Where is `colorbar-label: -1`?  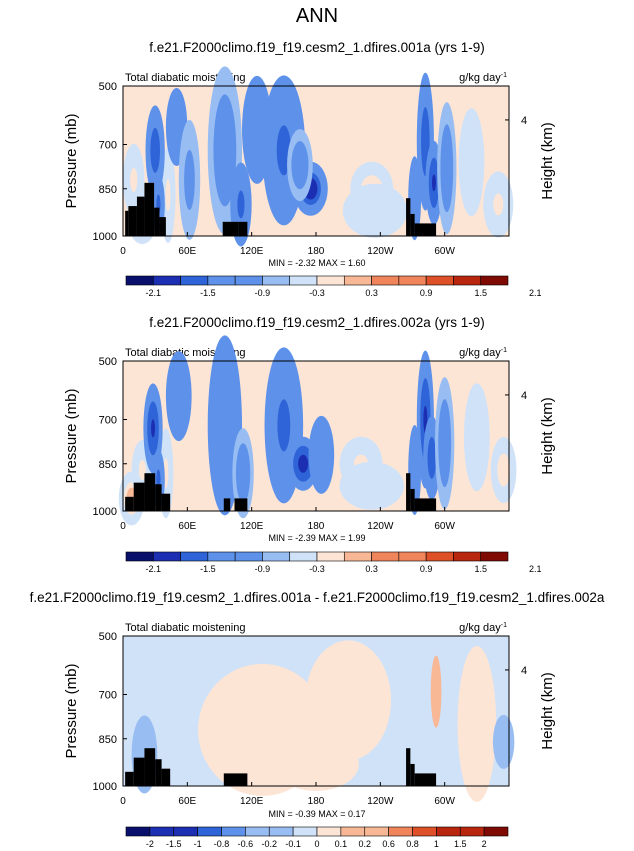 colorbar-label: -1 is located at coordinates (198, 844).